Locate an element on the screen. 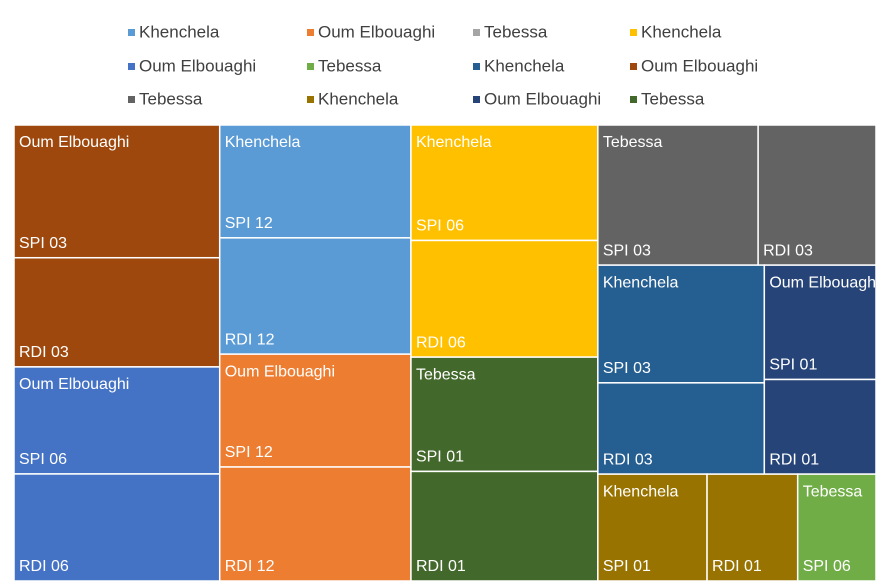 The height and width of the screenshot is (587, 886). group: SPI 06 RDI 06 Khenchela is located at coordinates (504, 241).